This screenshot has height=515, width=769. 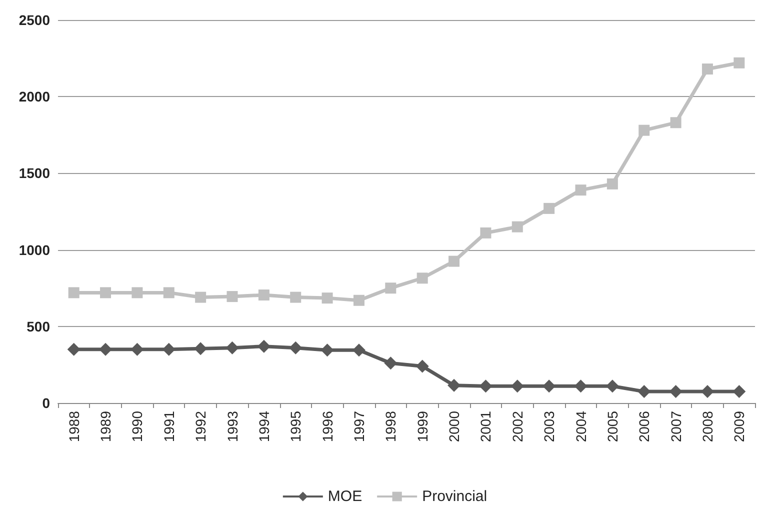 I want to click on legend-label: Provincial, so click(x=455, y=496).